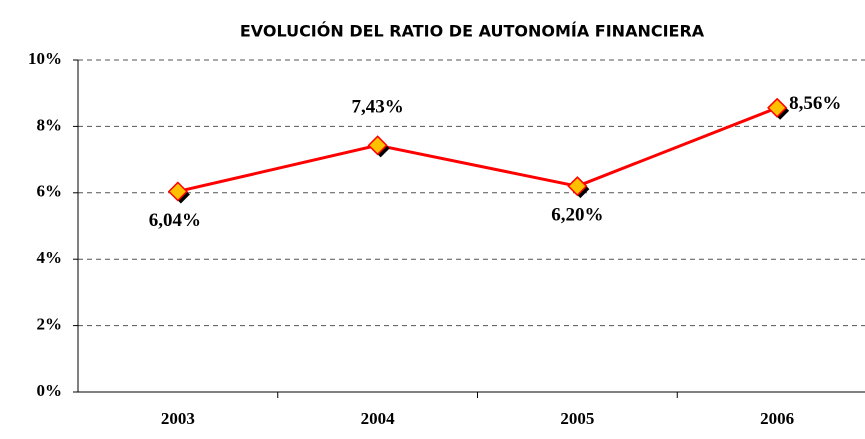 This screenshot has height=439, width=865. Describe the element at coordinates (378, 418) in the screenshot. I see `x-tick-label: 2004` at that location.